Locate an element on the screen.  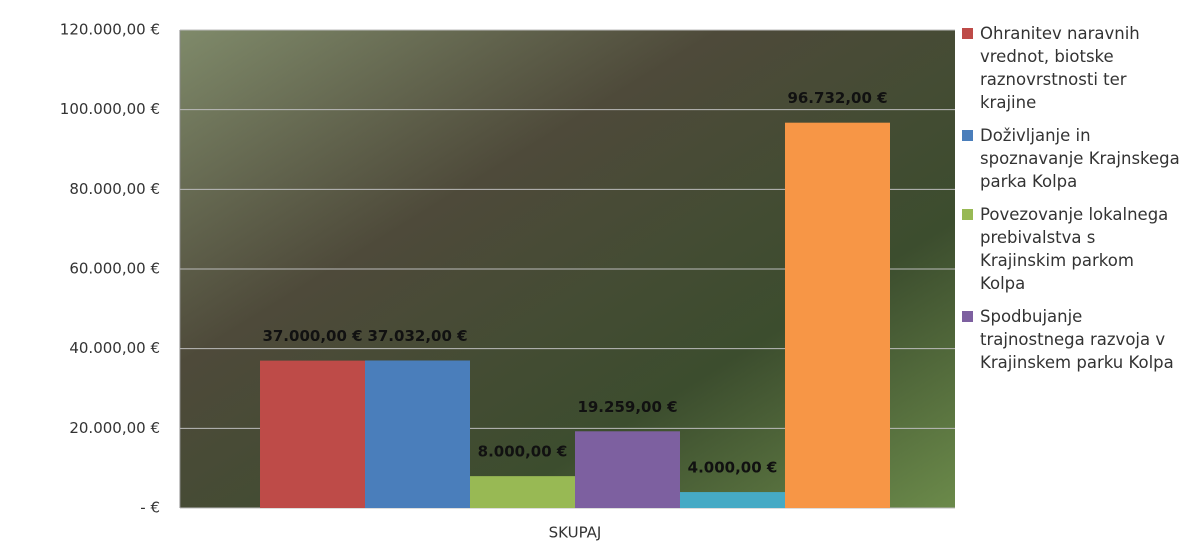
y-tick-label: - € is located at coordinates (150, 508).